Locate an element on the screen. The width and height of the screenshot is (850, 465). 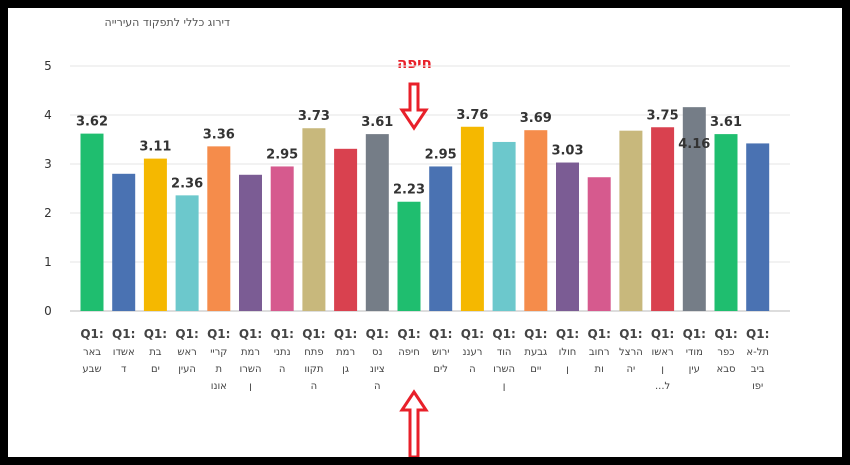
x-tick-label: גבעת is located at coordinates (535, 352).